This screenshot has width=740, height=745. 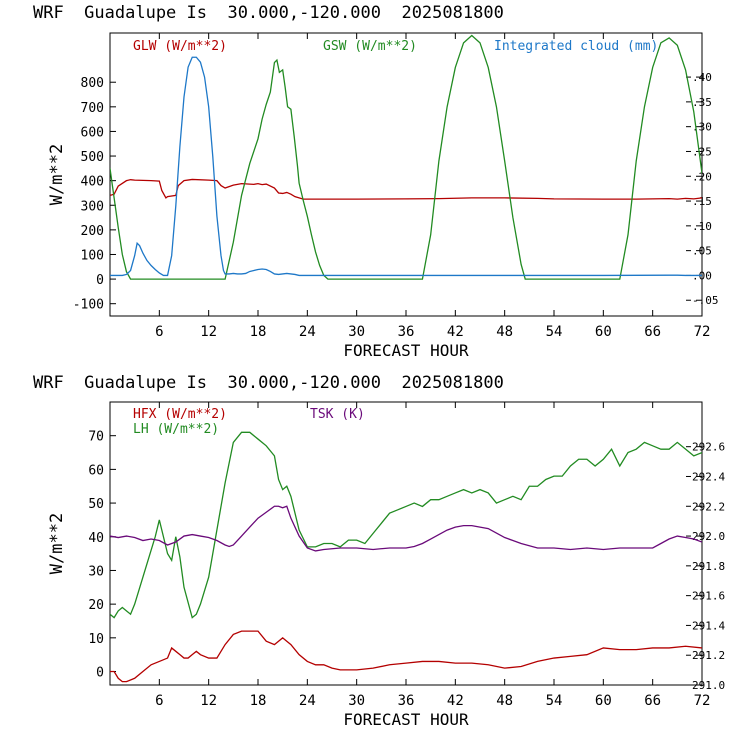 What do you see at coordinates (702, 251) in the screenshot?
I see `y-right-tick-label: .05` at bounding box center [702, 251].